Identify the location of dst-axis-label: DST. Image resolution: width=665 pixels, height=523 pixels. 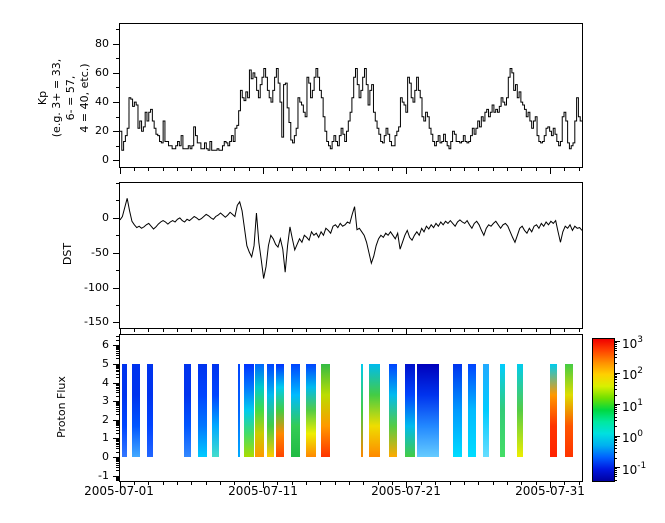
(67, 254).